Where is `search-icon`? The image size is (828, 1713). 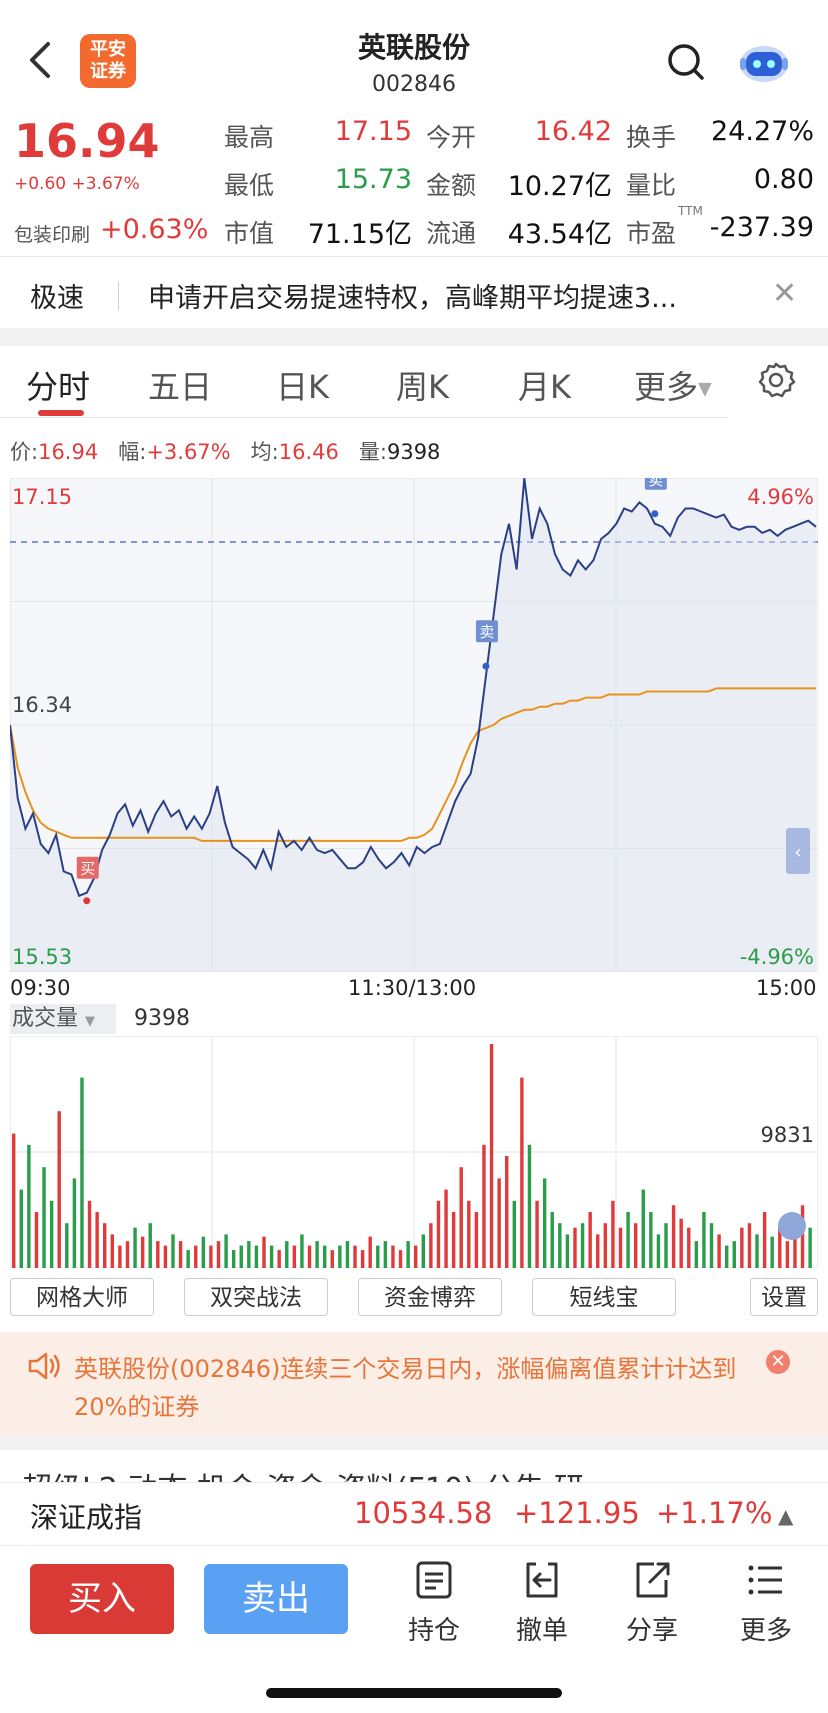
search-icon is located at coordinates (686, 62).